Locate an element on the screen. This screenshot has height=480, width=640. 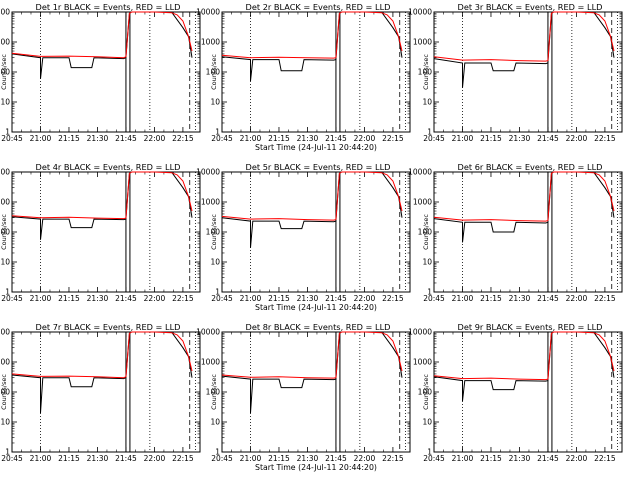
panel-title: Det 1r BLACK = Events, RED = LLD is located at coordinates (108, 7).